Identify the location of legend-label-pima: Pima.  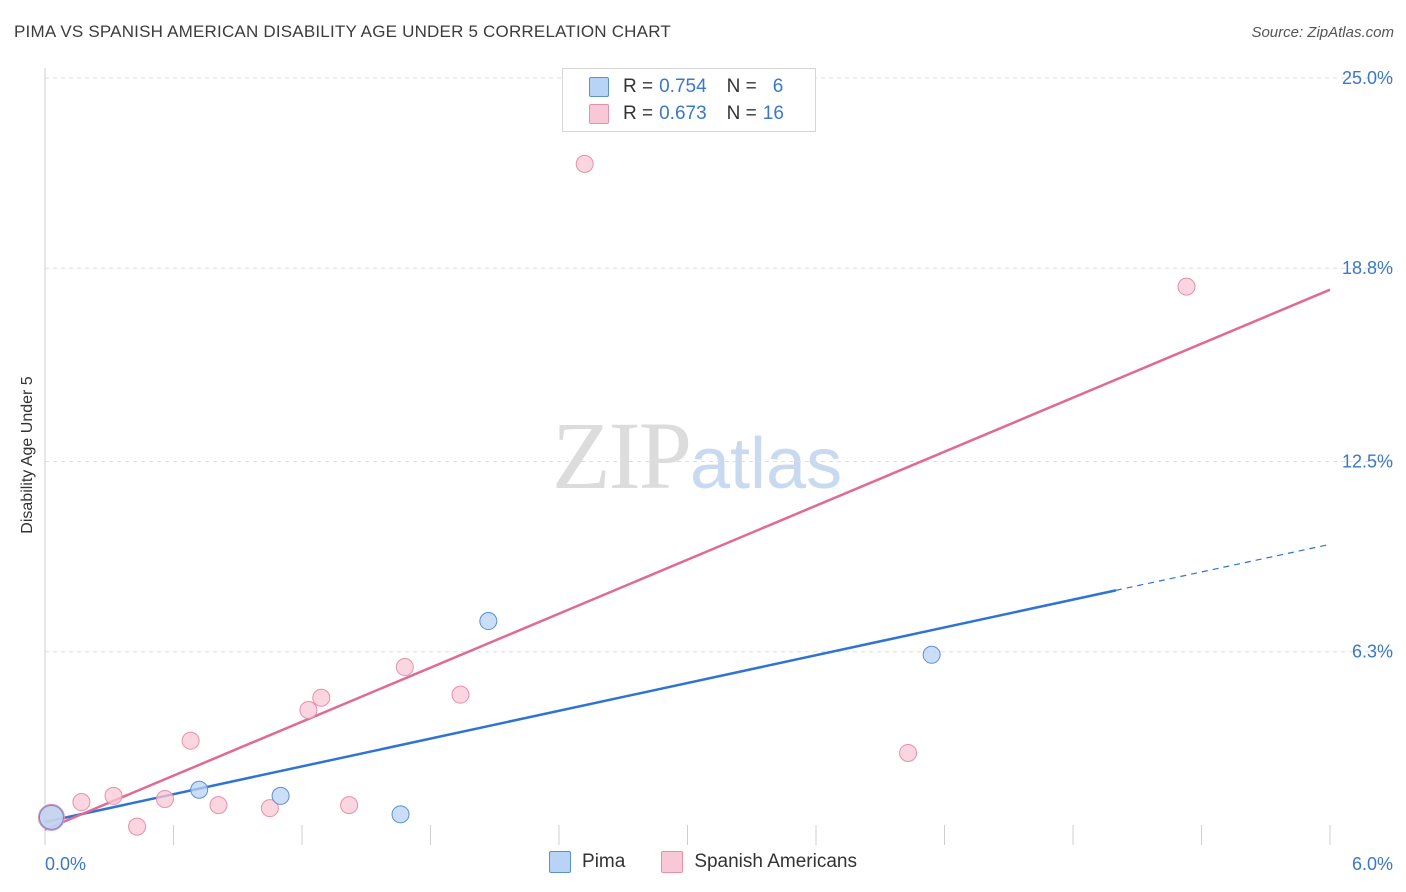
(604, 861).